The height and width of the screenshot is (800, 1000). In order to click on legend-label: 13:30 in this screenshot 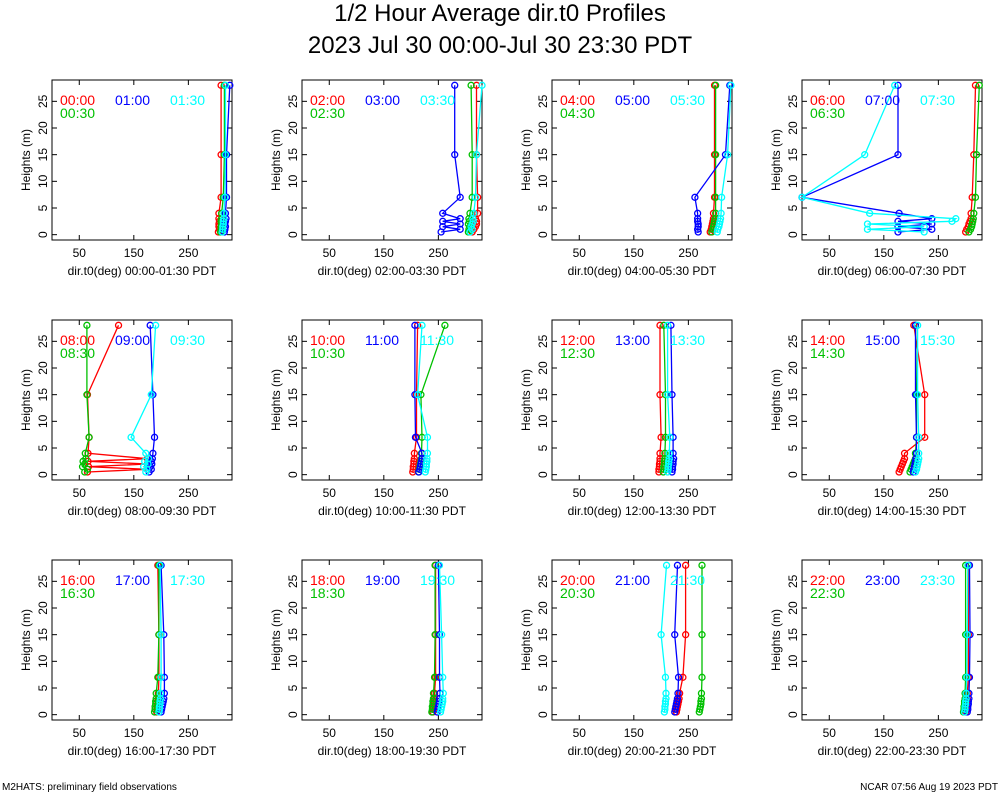, I will do `click(687, 340)`.